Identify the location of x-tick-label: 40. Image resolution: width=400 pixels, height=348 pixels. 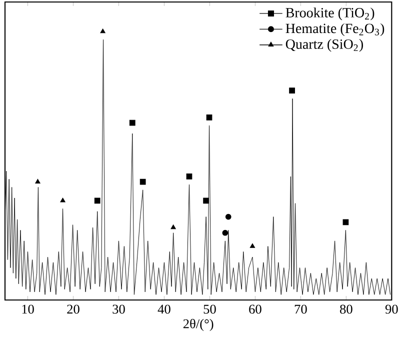
(164, 309).